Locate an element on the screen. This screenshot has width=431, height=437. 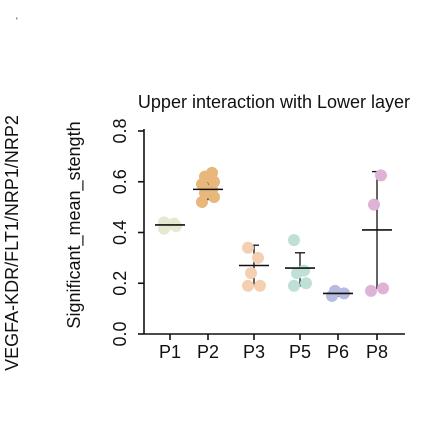
x-tick-label: P1 is located at coordinates (170, 352).